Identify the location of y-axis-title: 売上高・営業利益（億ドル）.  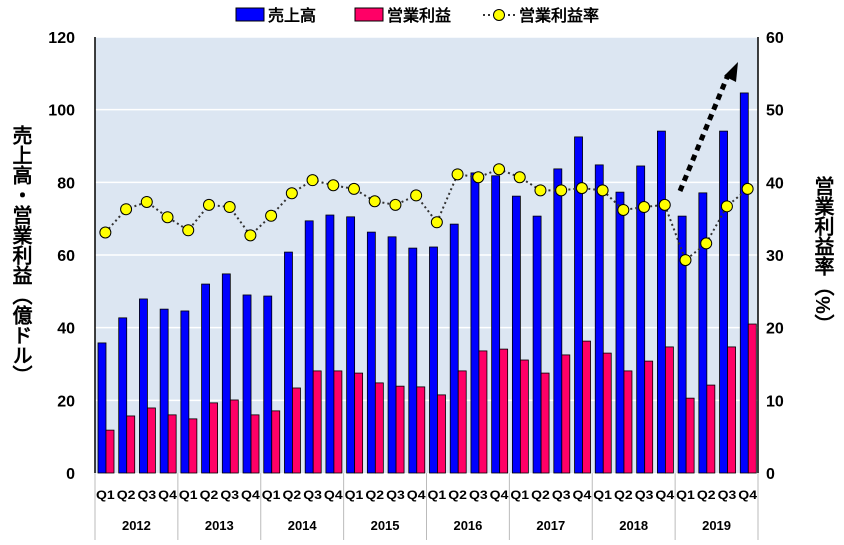
(20, 255).